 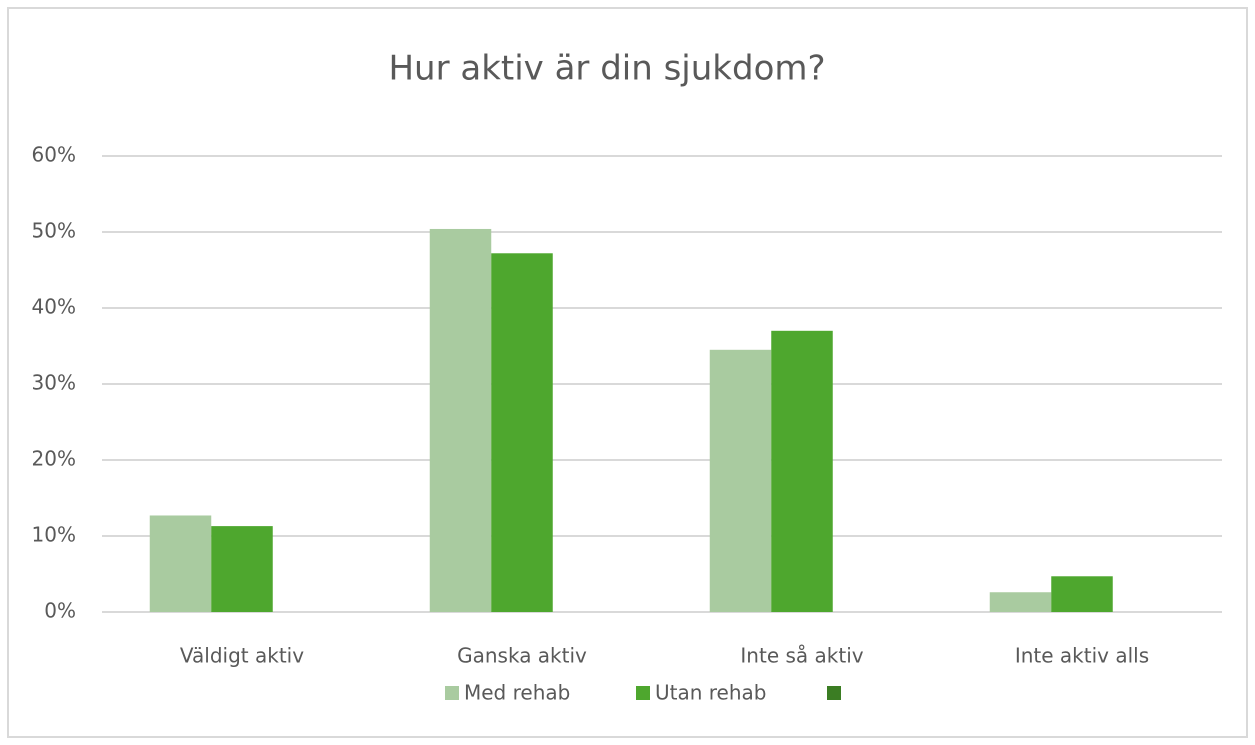 I want to click on x-tick-label: Inte aktiv alls, so click(x=1082, y=656).